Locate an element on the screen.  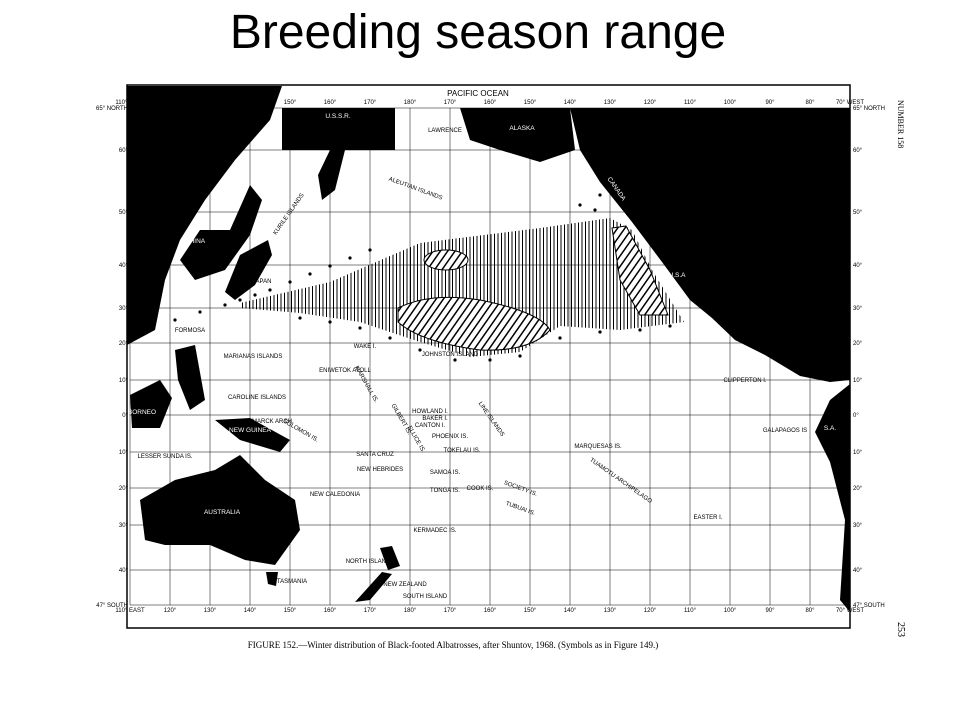
place-label: KERMADEC IS. is located at coordinates (434, 531).